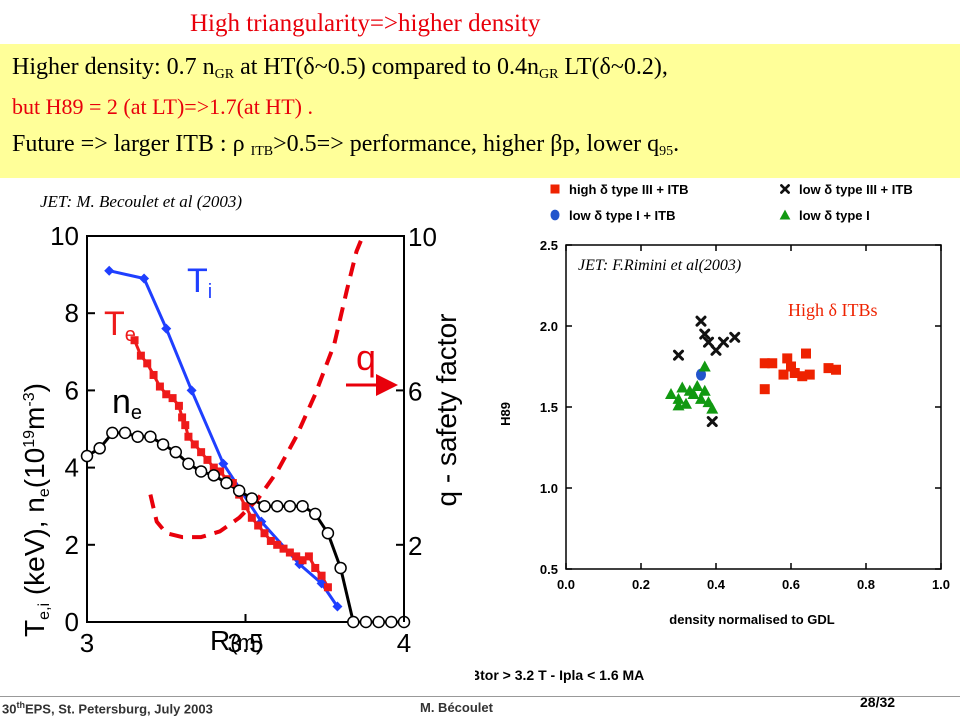 The width and height of the screenshot is (960, 720). What do you see at coordinates (941, 584) in the screenshot?
I see `scatter-x-tick-label: 1.0` at bounding box center [941, 584].